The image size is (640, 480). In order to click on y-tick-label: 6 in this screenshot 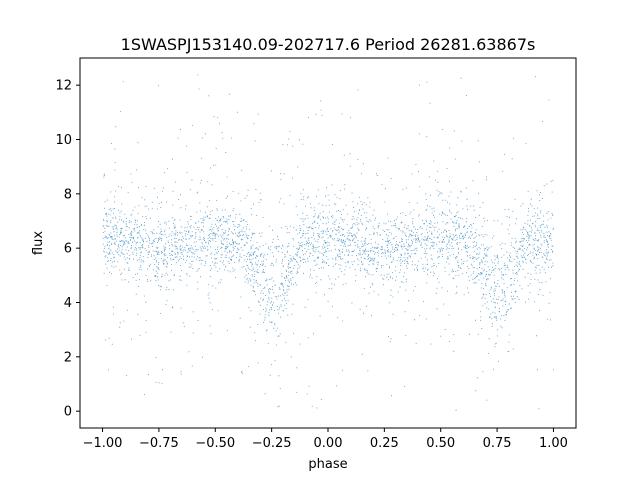, I will do `click(68, 249)`.